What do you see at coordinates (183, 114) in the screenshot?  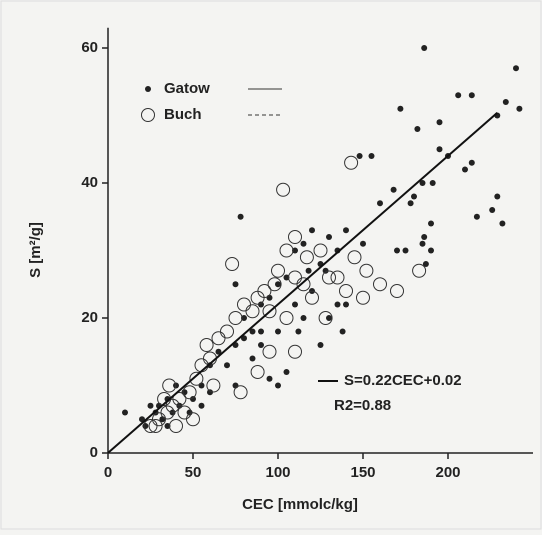 I see `legend-label: Buch` at bounding box center [183, 114].